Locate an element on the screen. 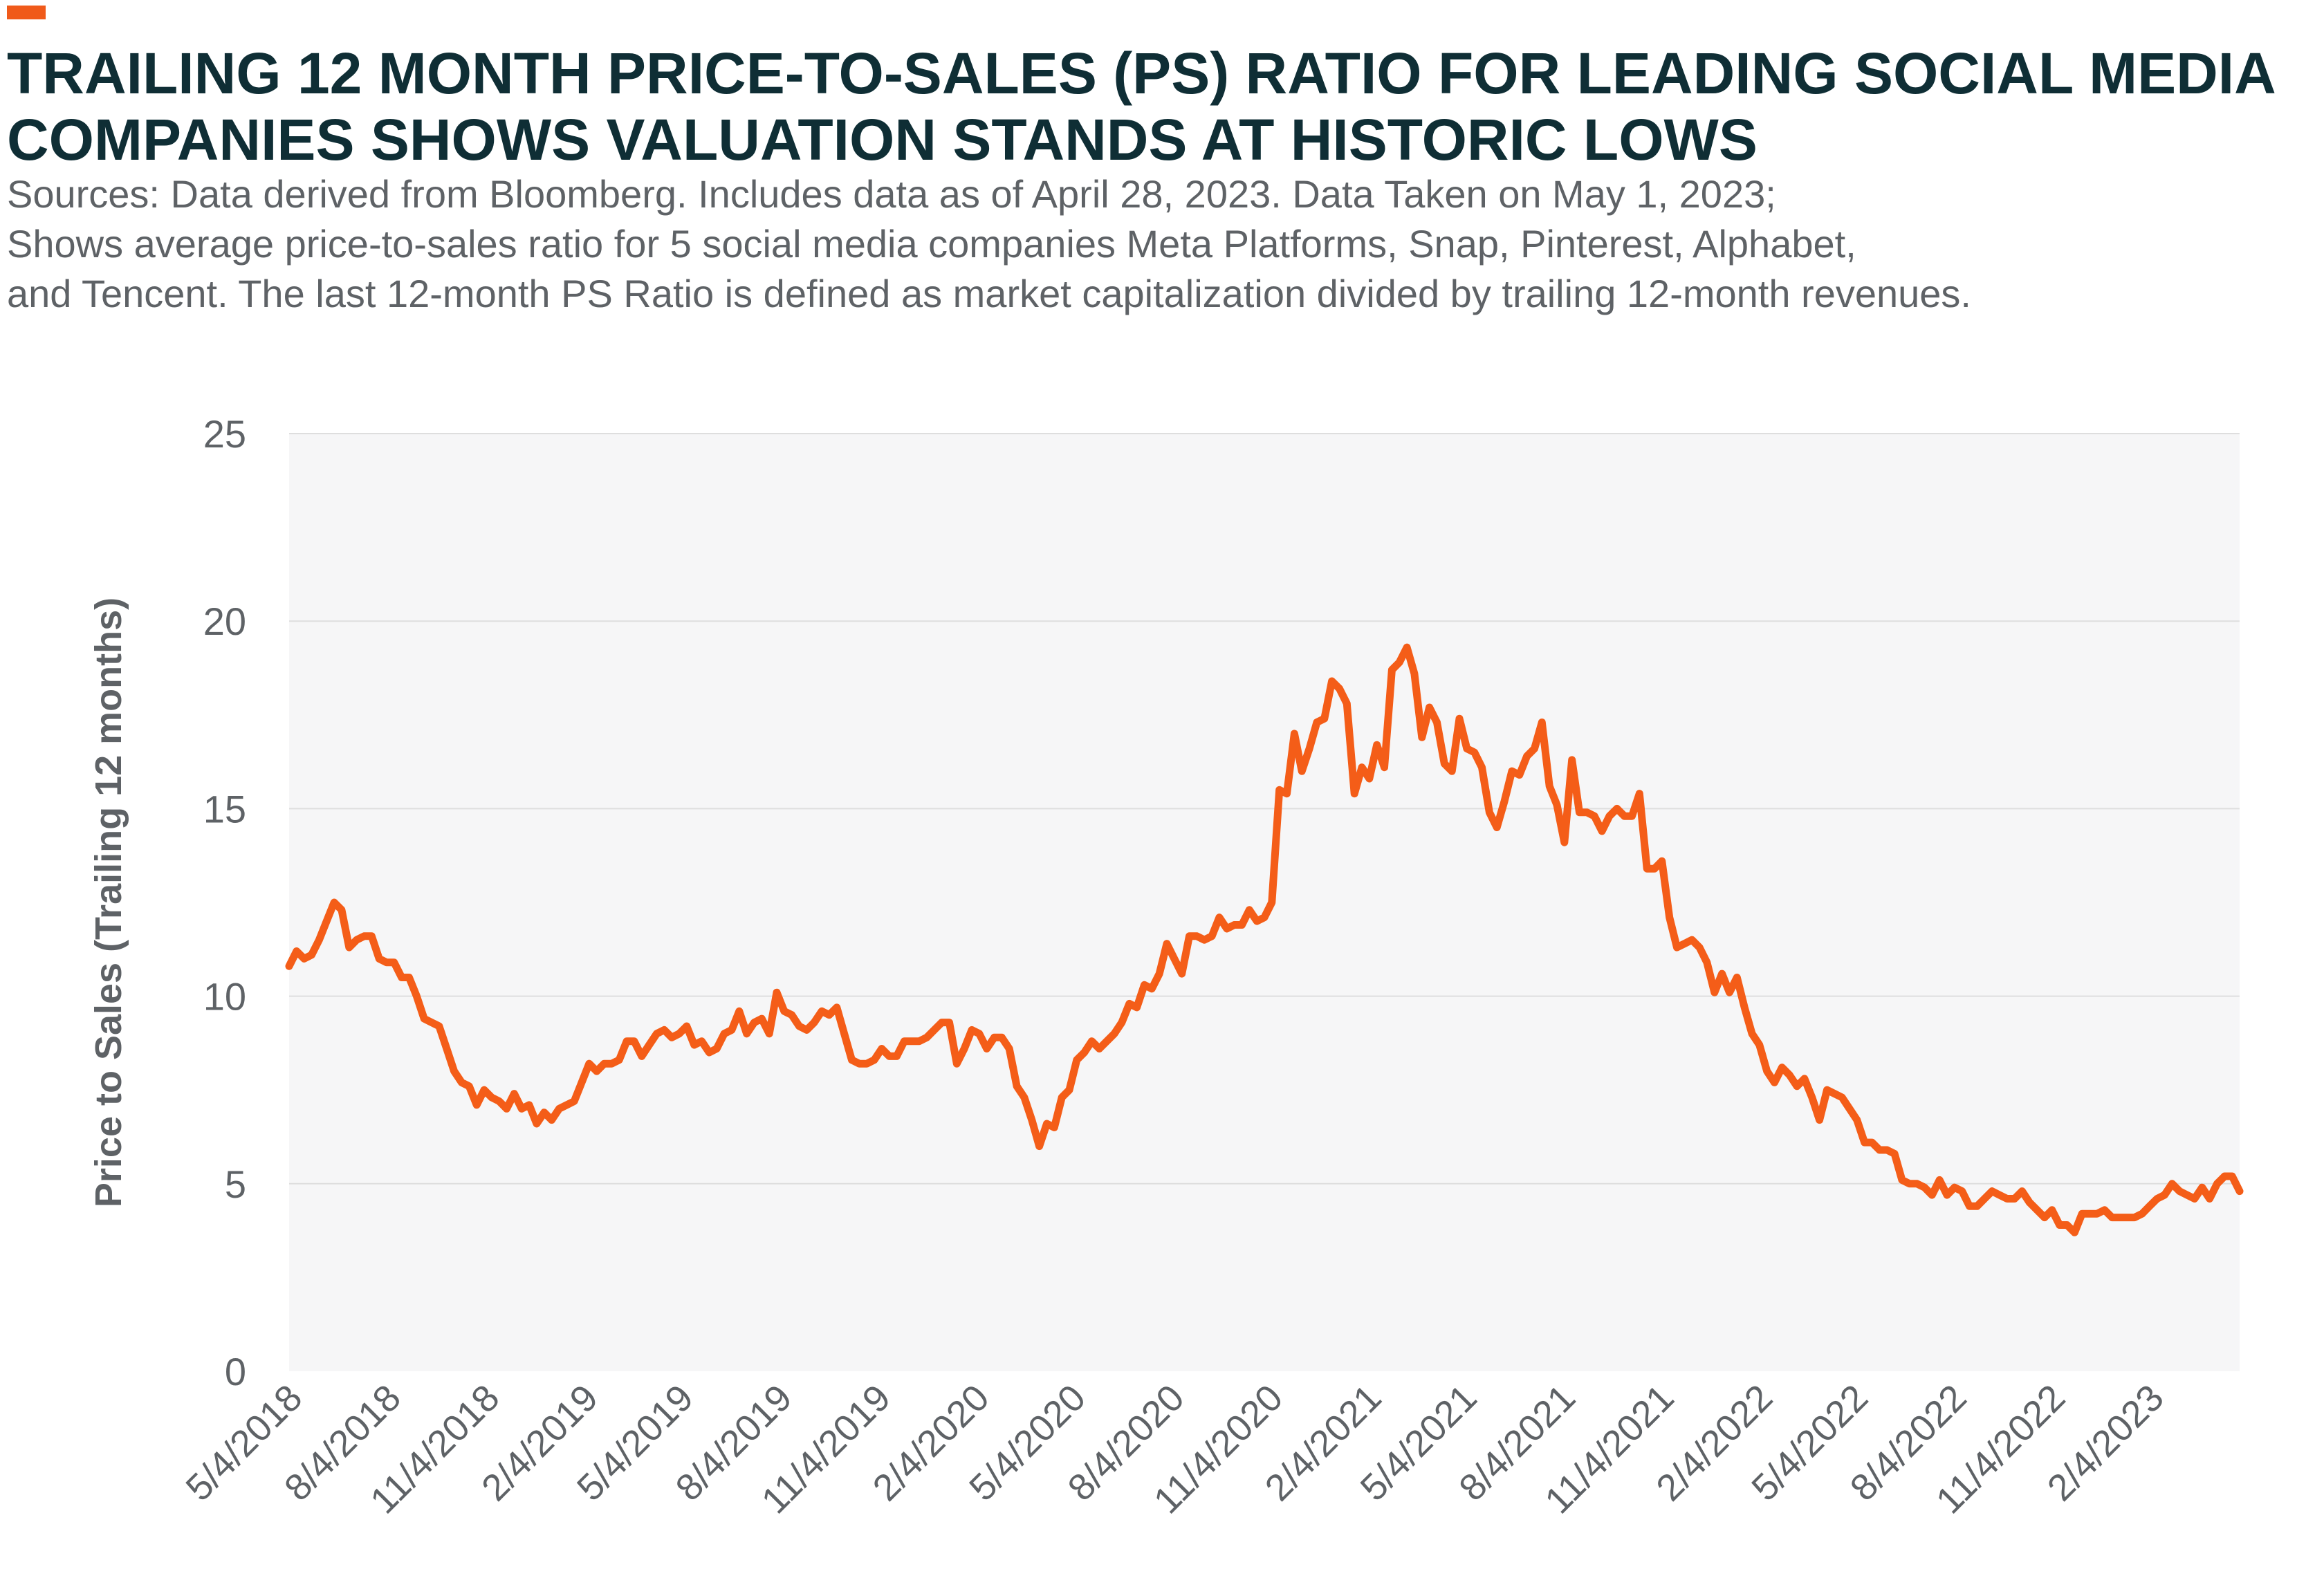  y-tick-label: 10 is located at coordinates (224, 997).